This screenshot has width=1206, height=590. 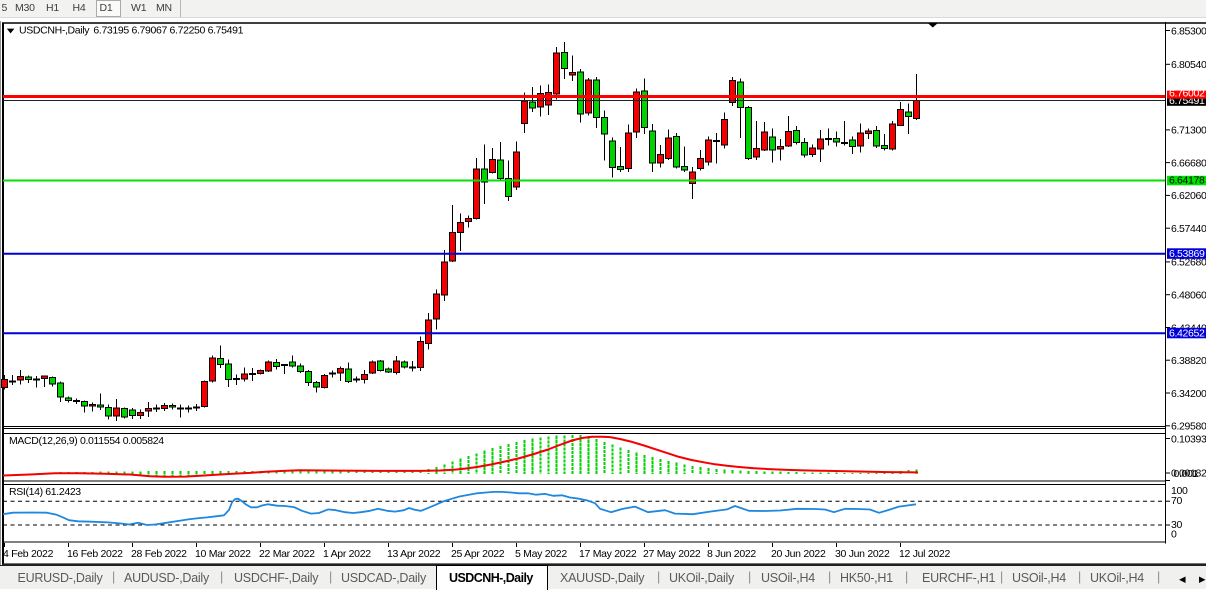 What do you see at coordinates (1188, 296) in the screenshot?
I see `svg-text: 6.48060` at bounding box center [1188, 296].